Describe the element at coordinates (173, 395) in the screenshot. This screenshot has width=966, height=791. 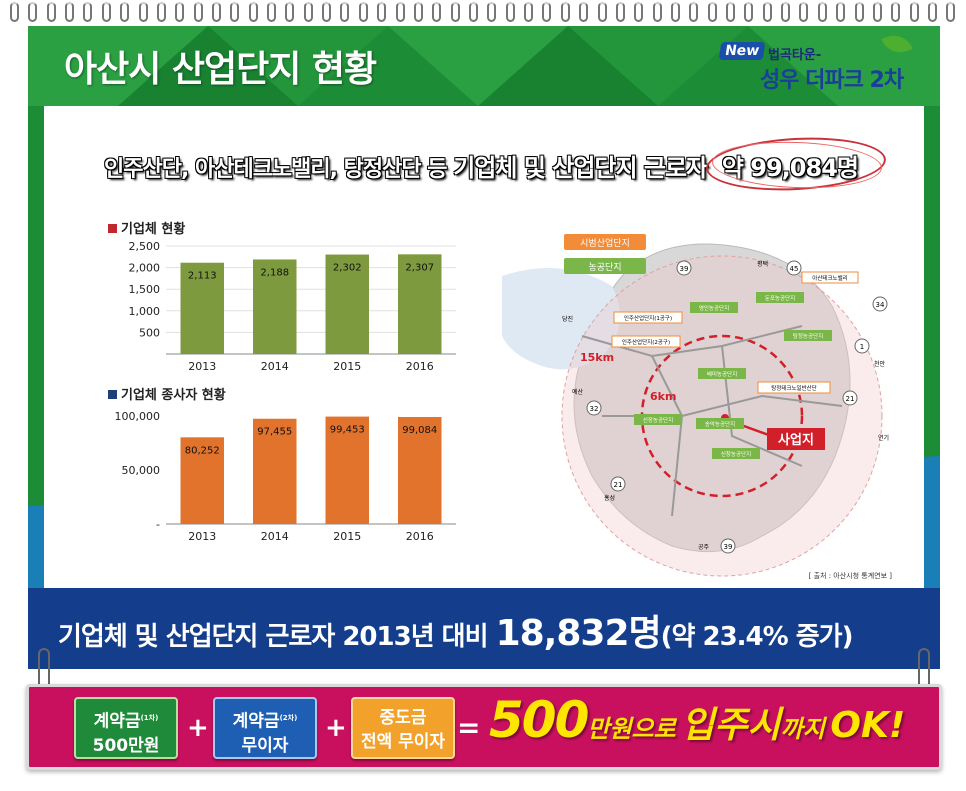
I see `employees-chart-title-text: 기업체 종사자 현황` at that location.